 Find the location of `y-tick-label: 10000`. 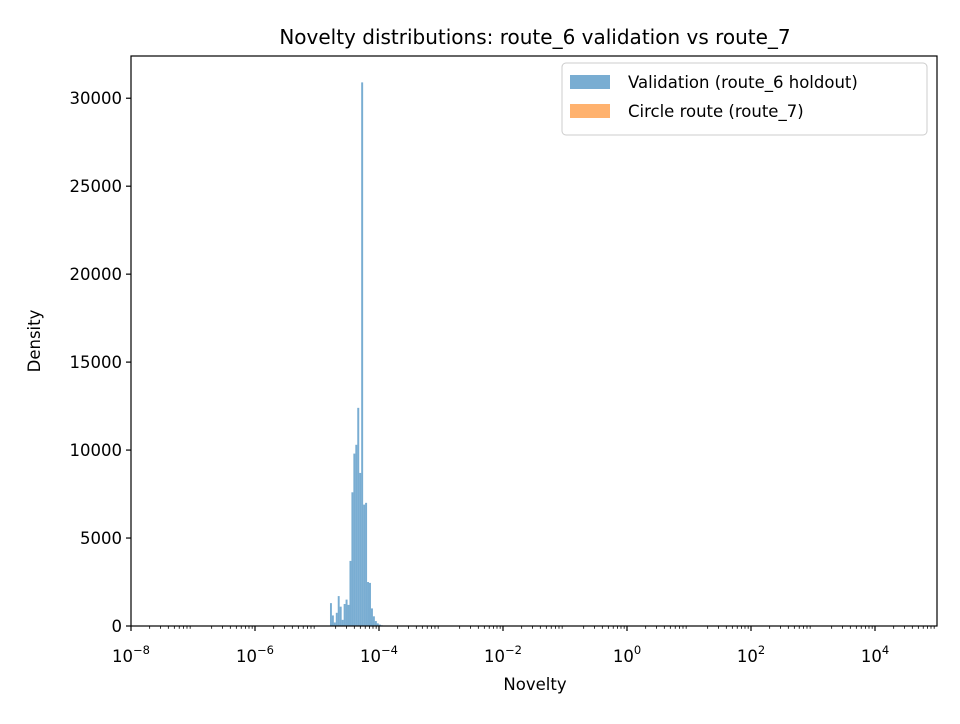

y-tick-label: 10000 is located at coordinates (96, 450).